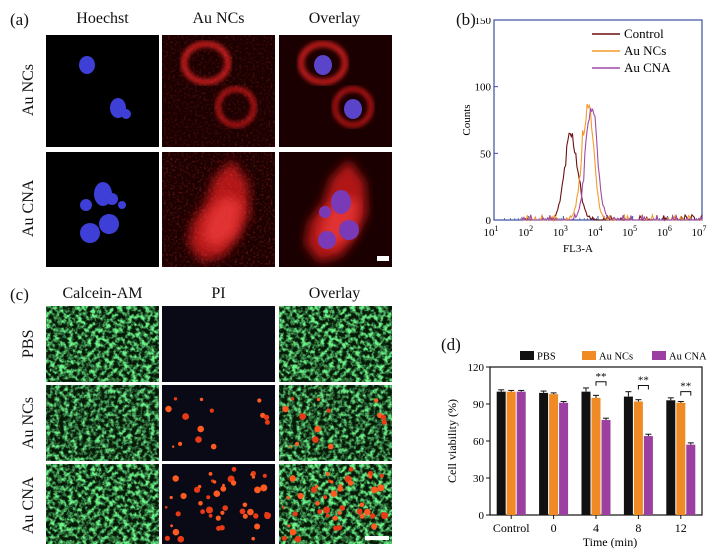 The width and height of the screenshot is (716, 551). What do you see at coordinates (218, 91) in the screenshot?
I see `tile-a-aunc-aunc` at bounding box center [218, 91].